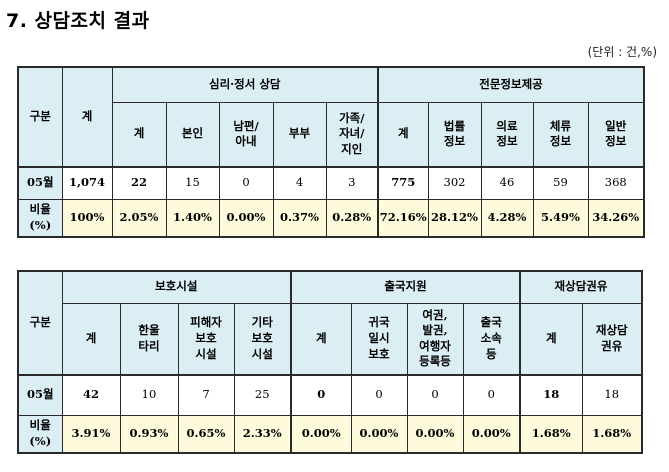 The height and width of the screenshot is (472, 669). I want to click on cell-value: 59, so click(560, 183).